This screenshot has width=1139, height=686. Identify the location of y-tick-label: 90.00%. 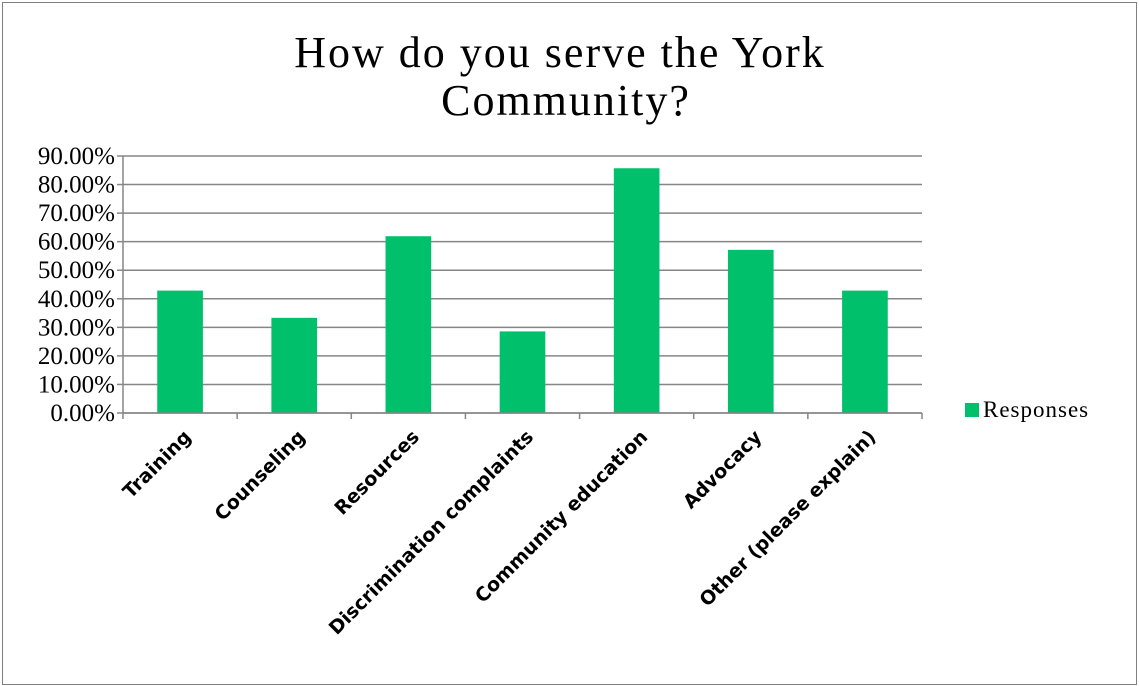
(76, 156).